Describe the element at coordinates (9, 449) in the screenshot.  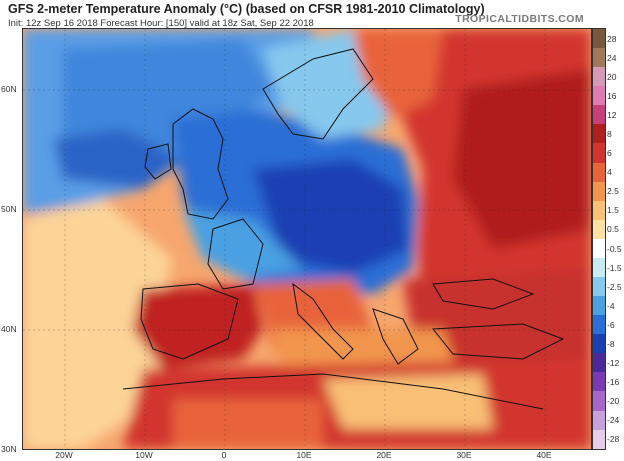
I see `lat-label: 30N` at that location.